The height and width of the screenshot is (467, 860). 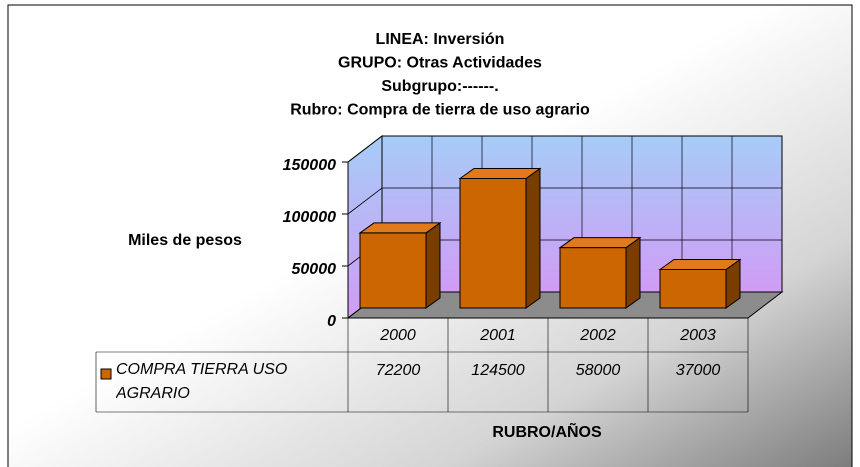 I want to click on data-label: 72200, so click(x=398, y=370).